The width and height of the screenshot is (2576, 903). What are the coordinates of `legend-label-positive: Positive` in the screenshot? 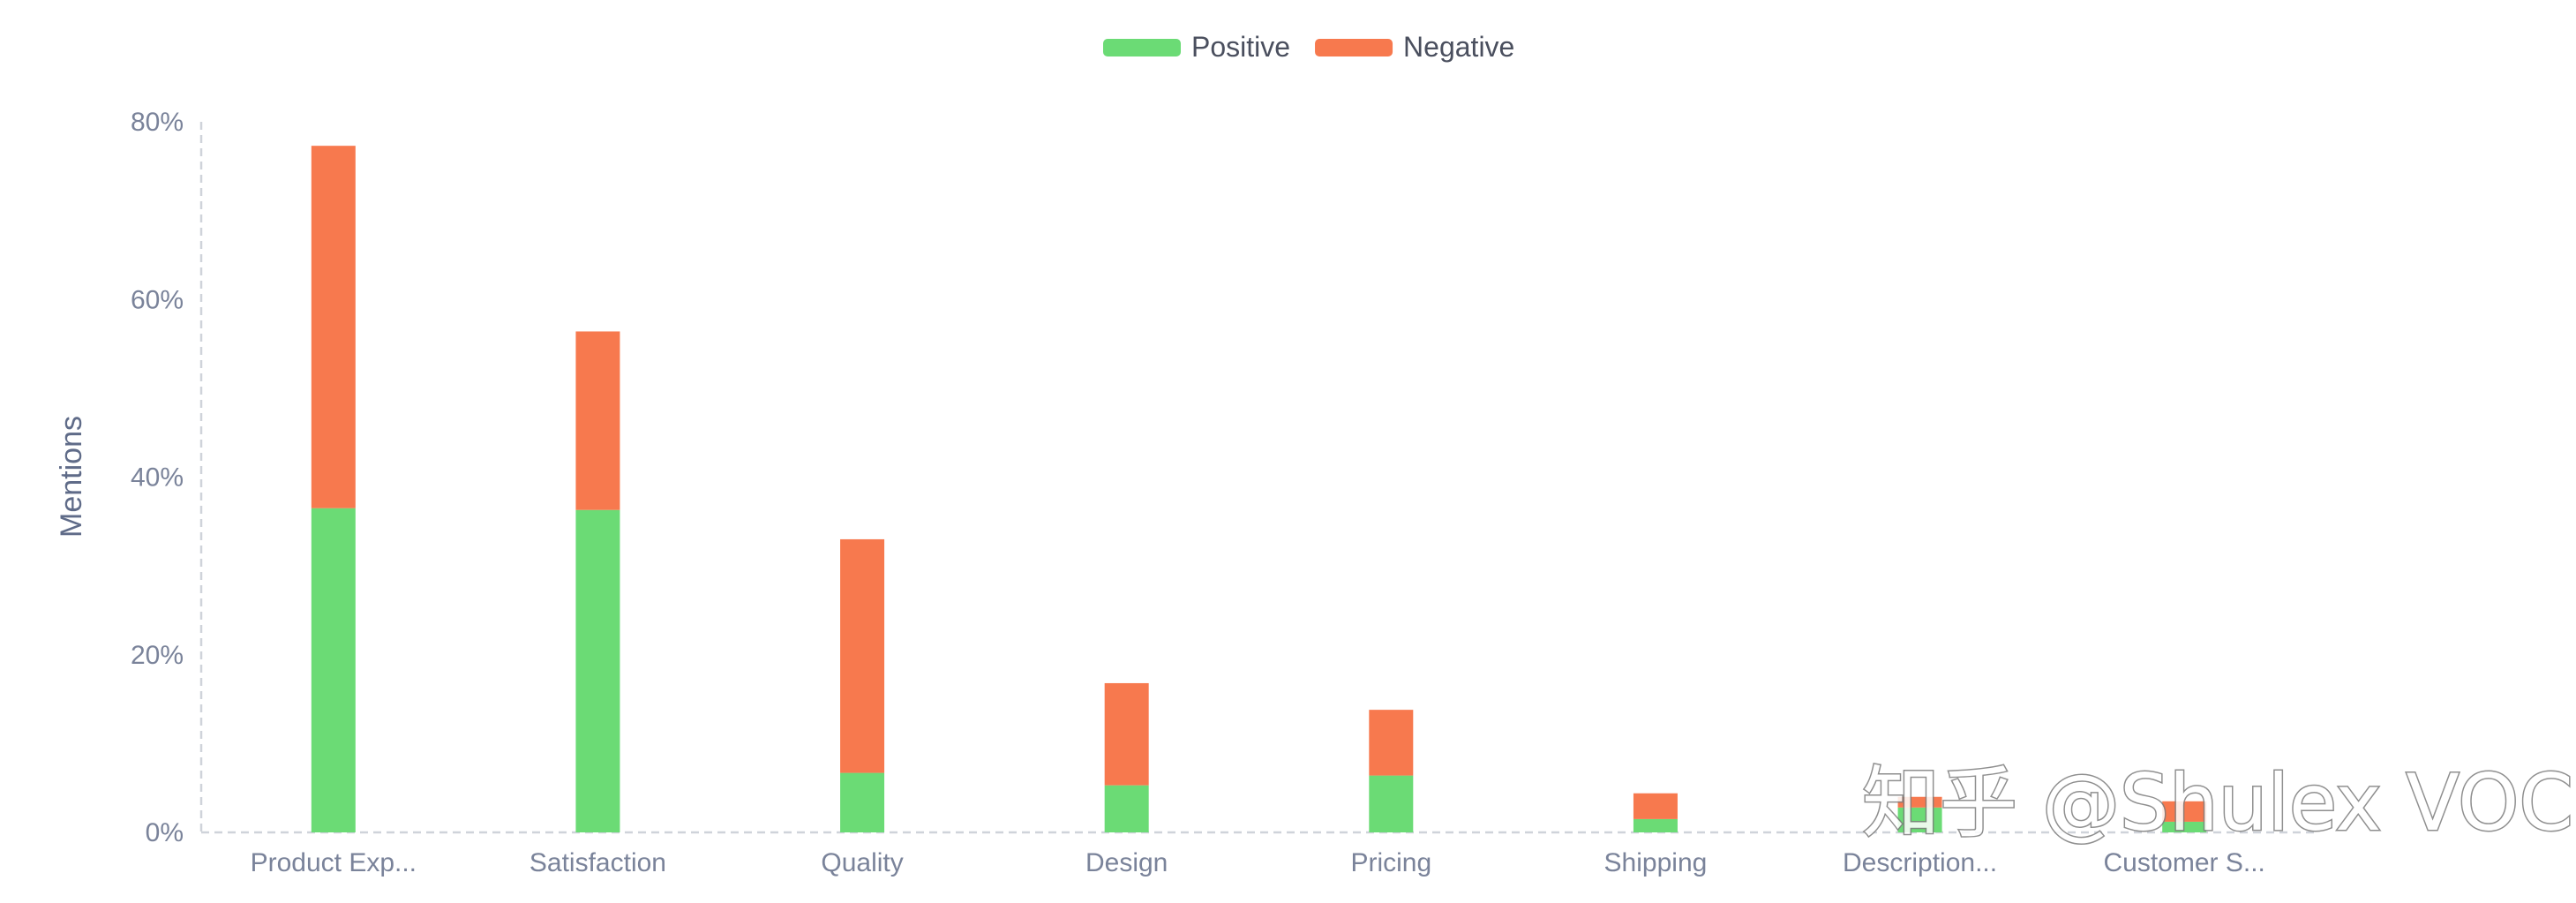 It's located at (1240, 47).